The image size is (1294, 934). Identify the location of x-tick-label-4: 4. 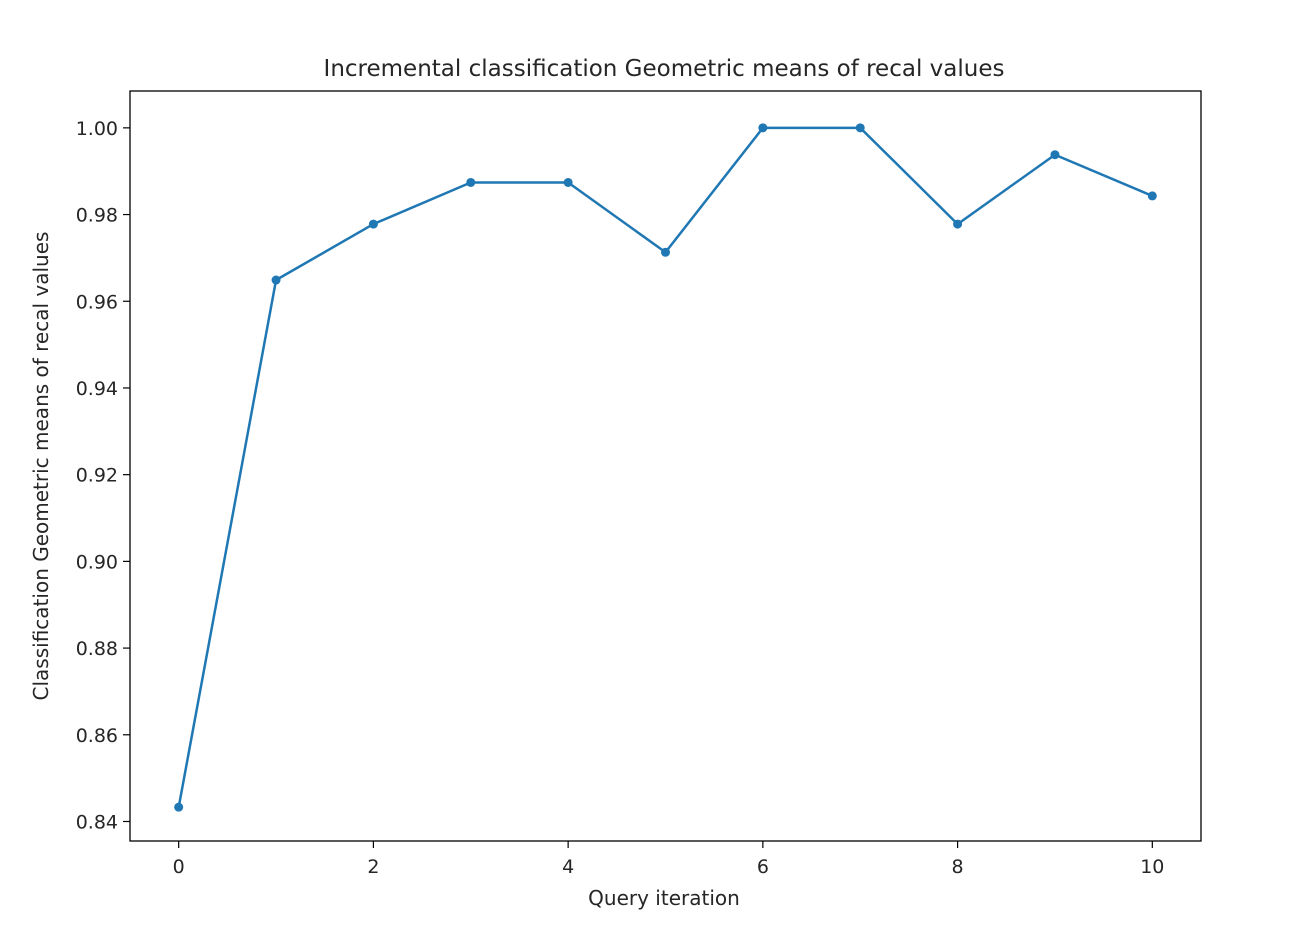
(568, 867).